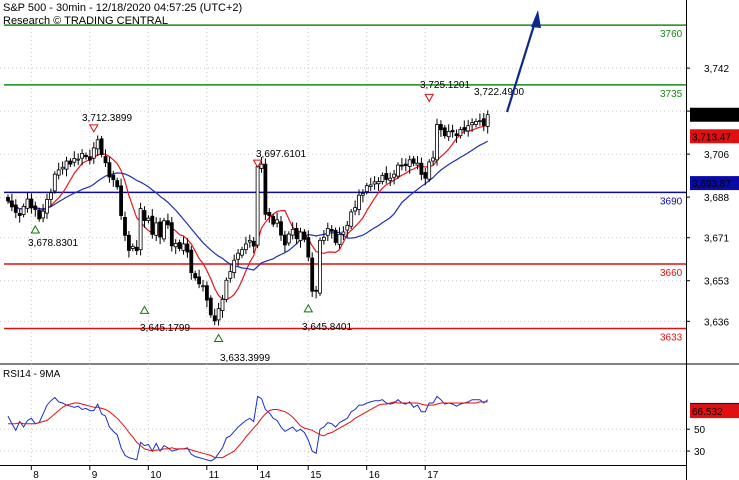  What do you see at coordinates (266, 475) in the screenshot?
I see `date-label: 14` at bounding box center [266, 475].